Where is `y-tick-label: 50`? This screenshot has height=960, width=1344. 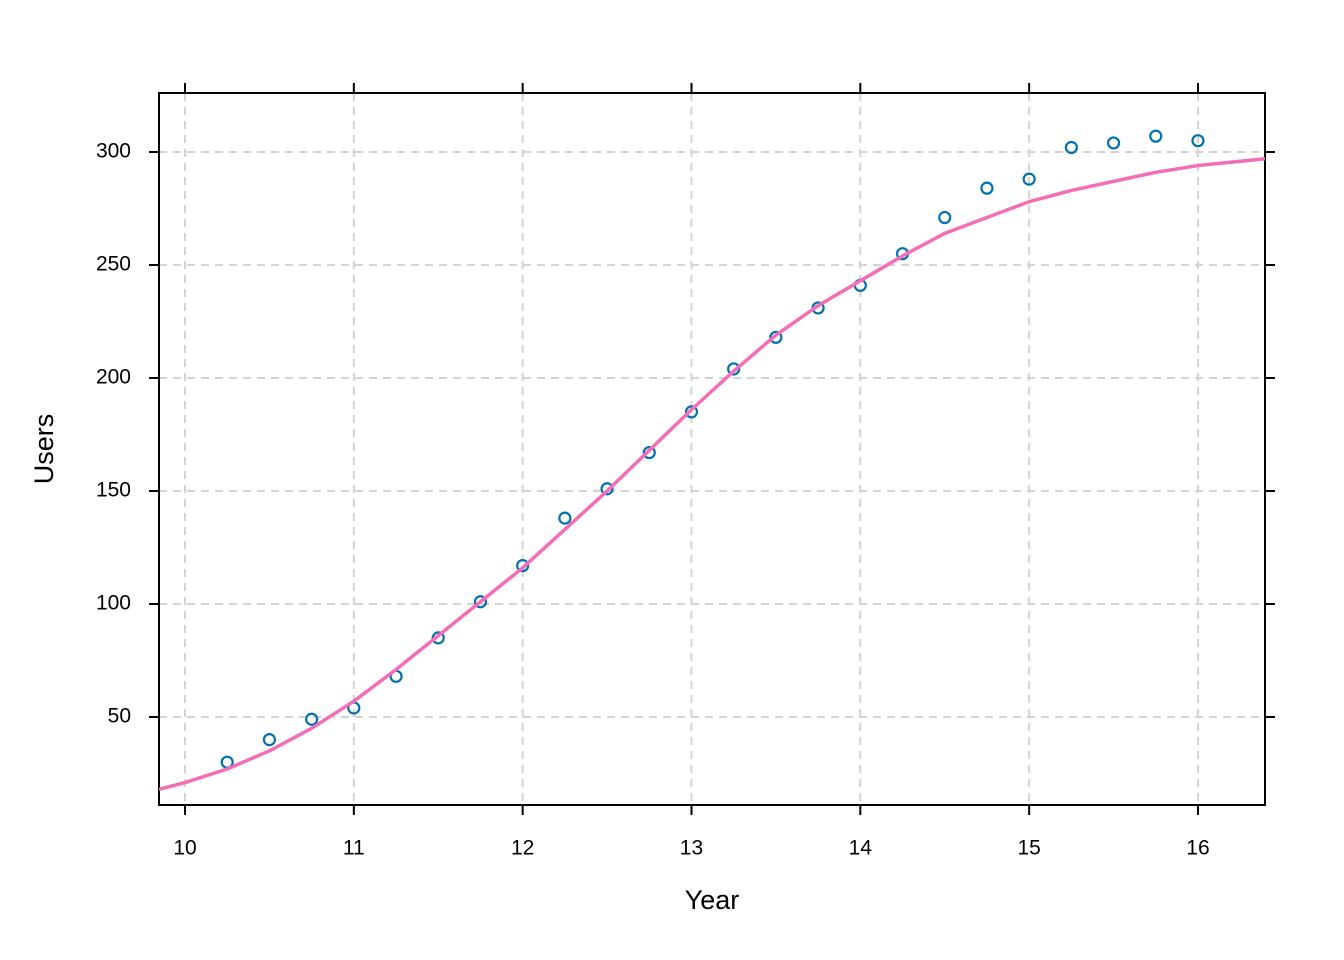
y-tick-label: 50 is located at coordinates (119, 716).